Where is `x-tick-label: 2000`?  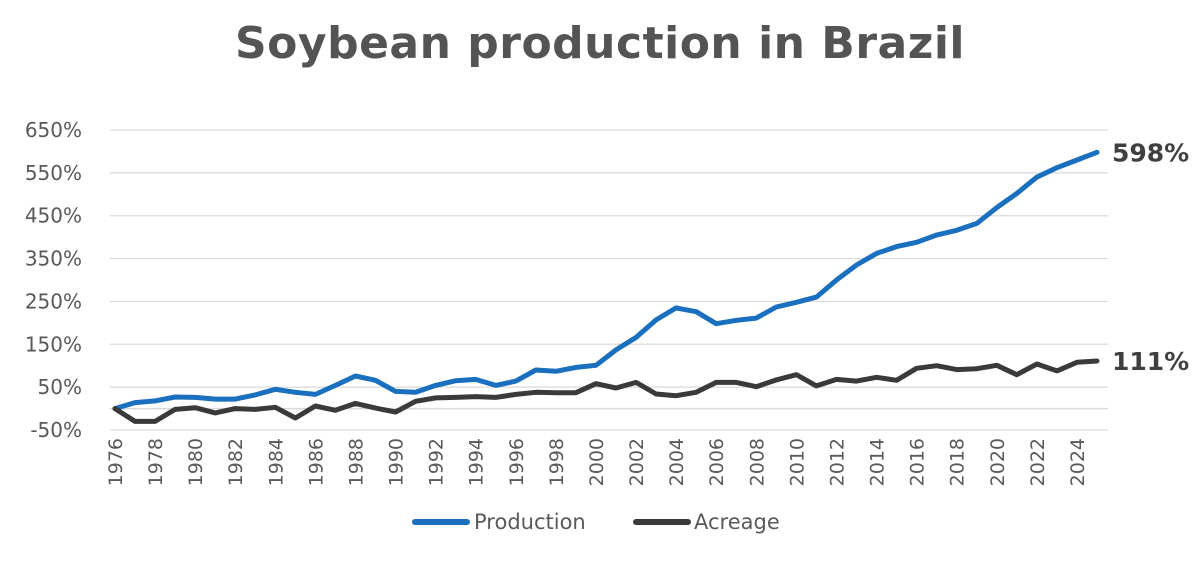 x-tick-label: 2000 is located at coordinates (597, 462).